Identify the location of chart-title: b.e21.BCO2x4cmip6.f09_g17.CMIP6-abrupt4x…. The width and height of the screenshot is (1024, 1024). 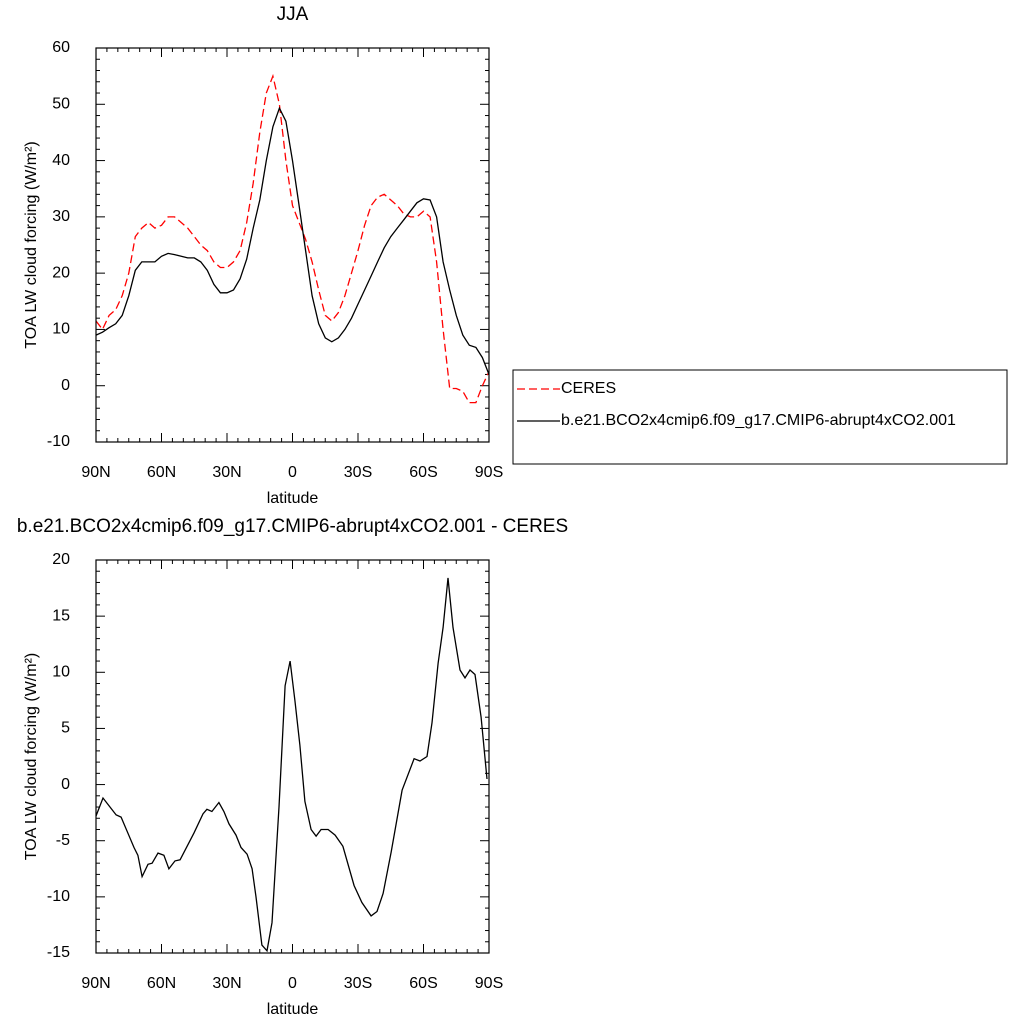
(292, 526).